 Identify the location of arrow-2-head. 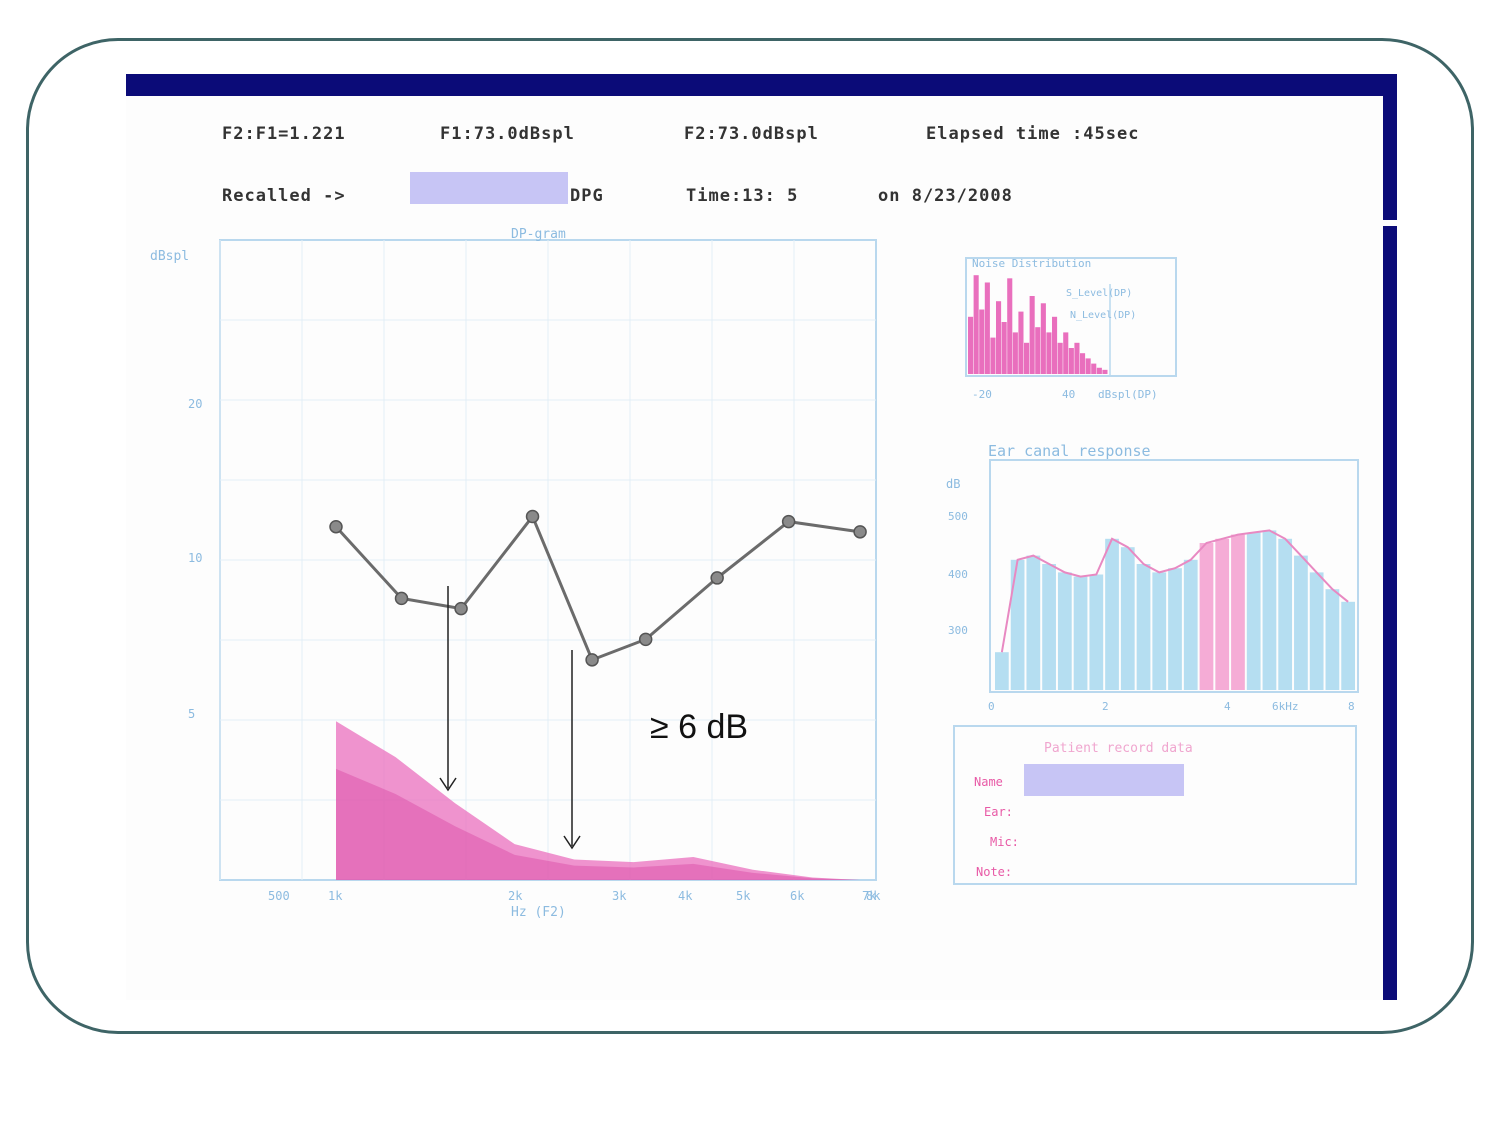
(572, 842).